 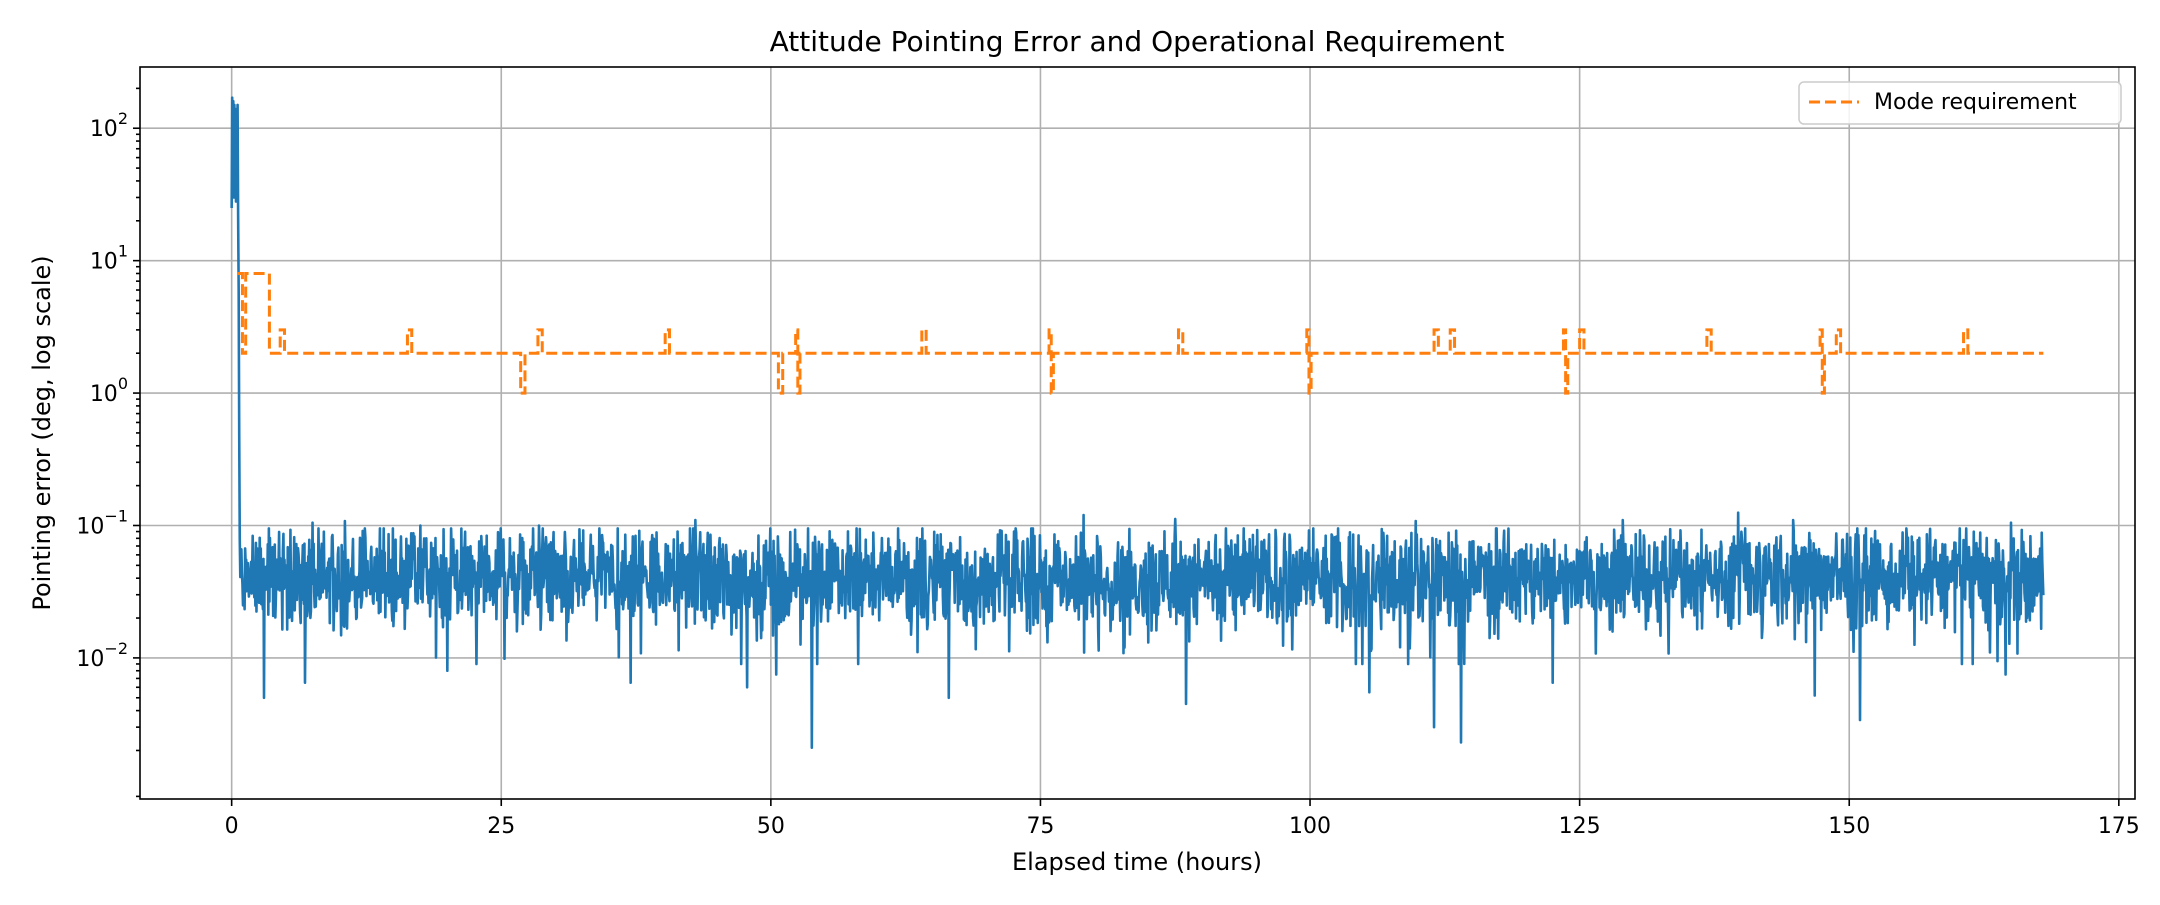 I want to click on legend-label-mode-requirement: Mode requirement, so click(x=1975, y=102).